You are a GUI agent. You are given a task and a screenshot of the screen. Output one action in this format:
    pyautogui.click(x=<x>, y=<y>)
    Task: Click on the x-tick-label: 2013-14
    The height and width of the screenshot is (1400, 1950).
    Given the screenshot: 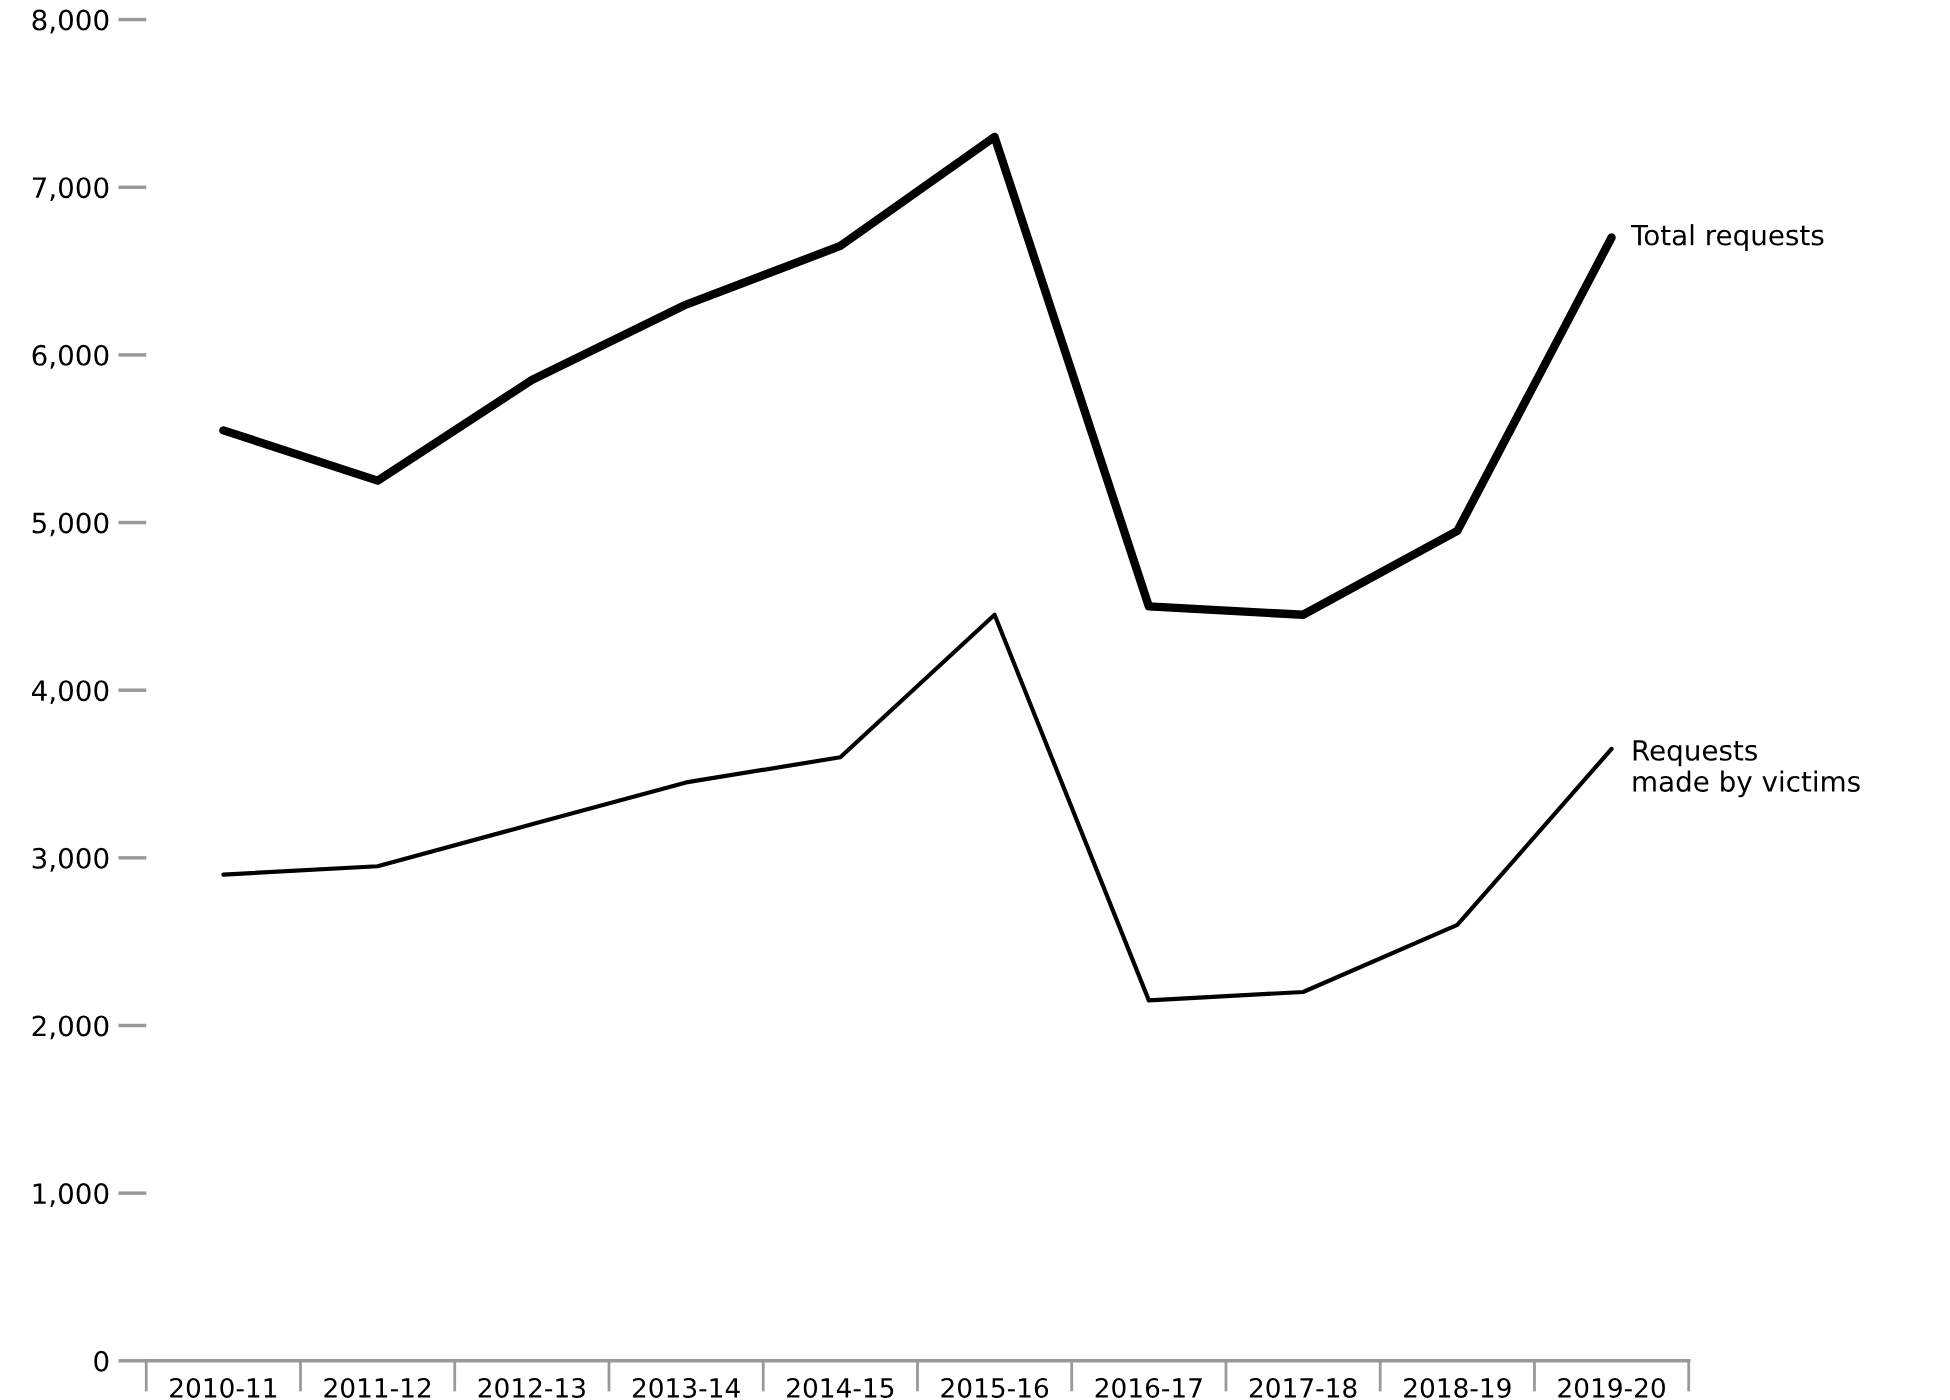 What is the action you would take?
    pyautogui.click(x=686, y=1387)
    